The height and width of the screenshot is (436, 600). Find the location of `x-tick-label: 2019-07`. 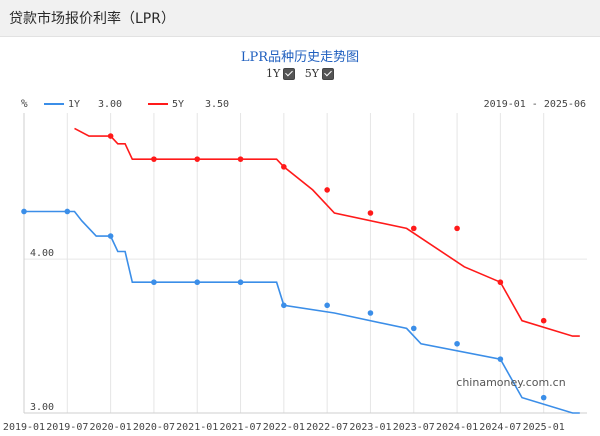

x-tick-label: 2019-07 is located at coordinates (67, 427).